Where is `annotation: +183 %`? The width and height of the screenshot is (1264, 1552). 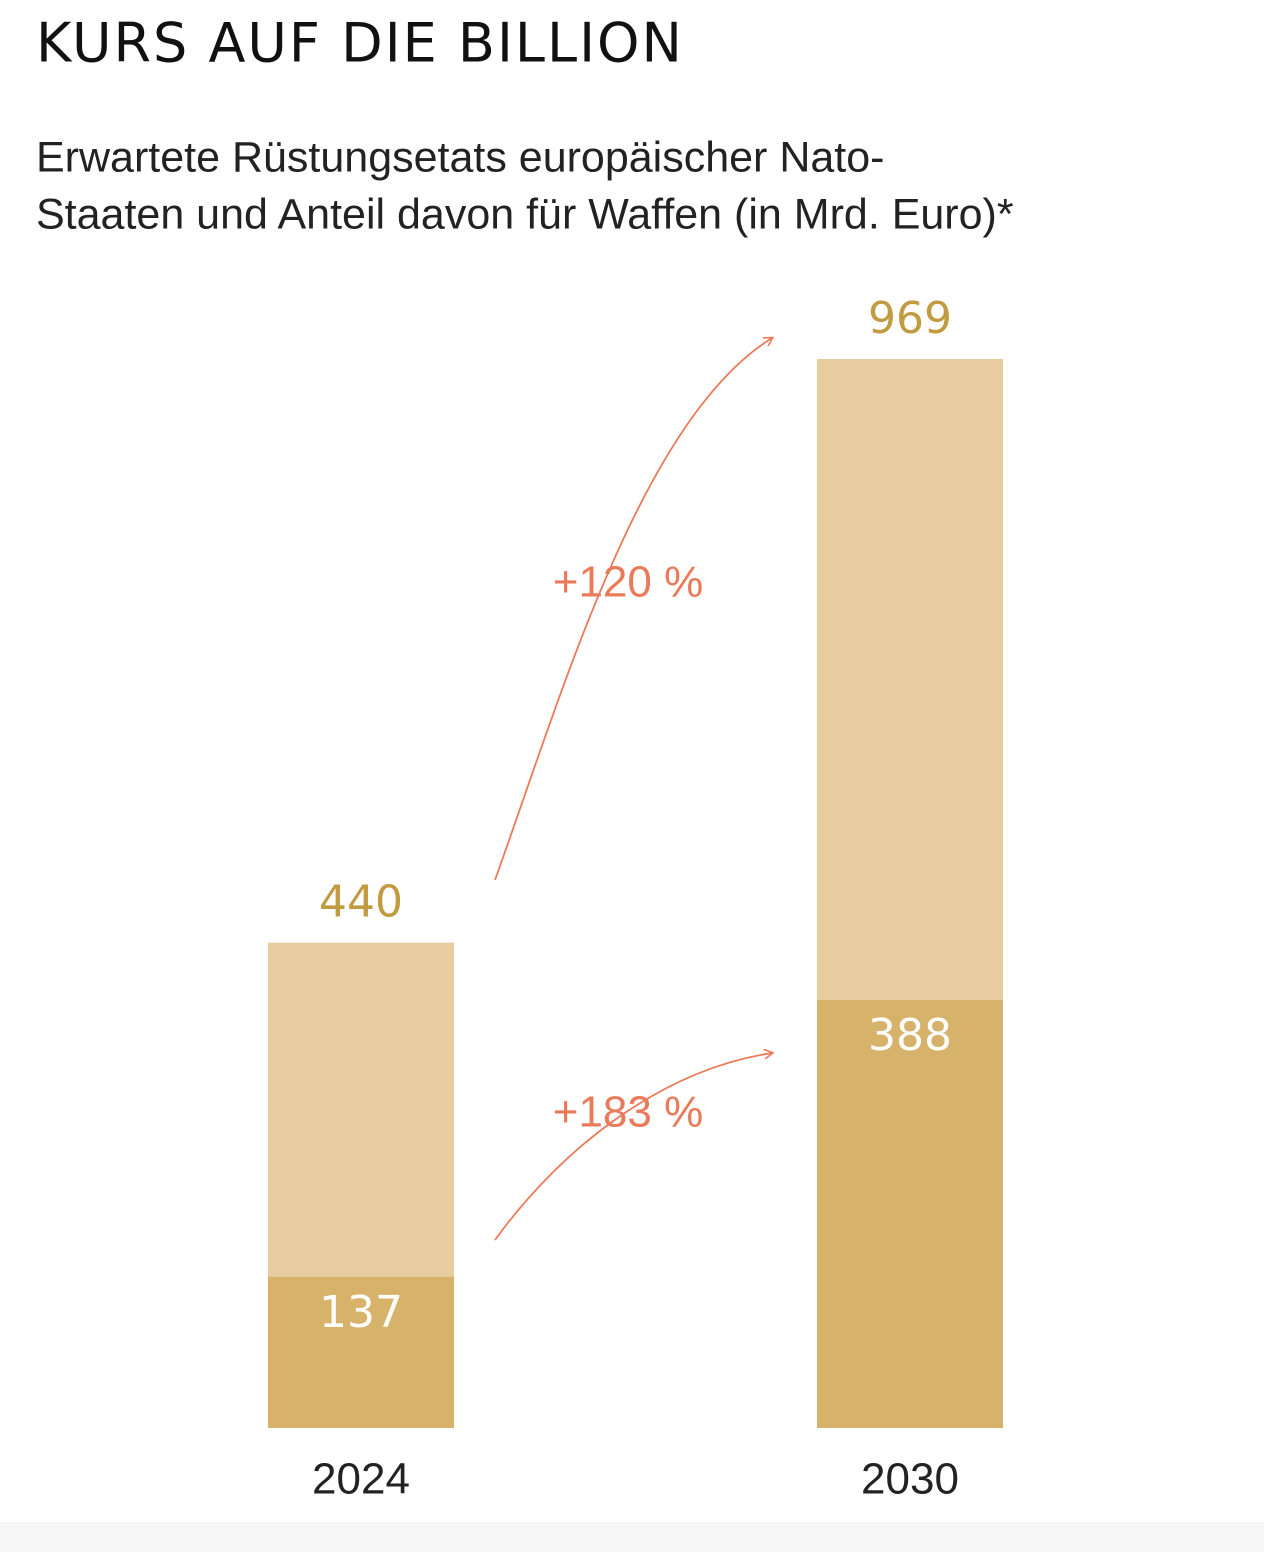 annotation: +183 % is located at coordinates (628, 1112).